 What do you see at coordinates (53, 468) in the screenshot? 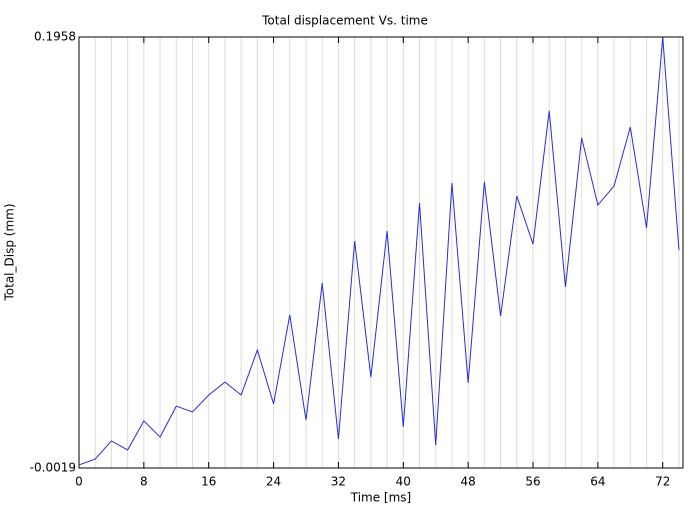
I see `y-tick-label: -0.0019` at bounding box center [53, 468].